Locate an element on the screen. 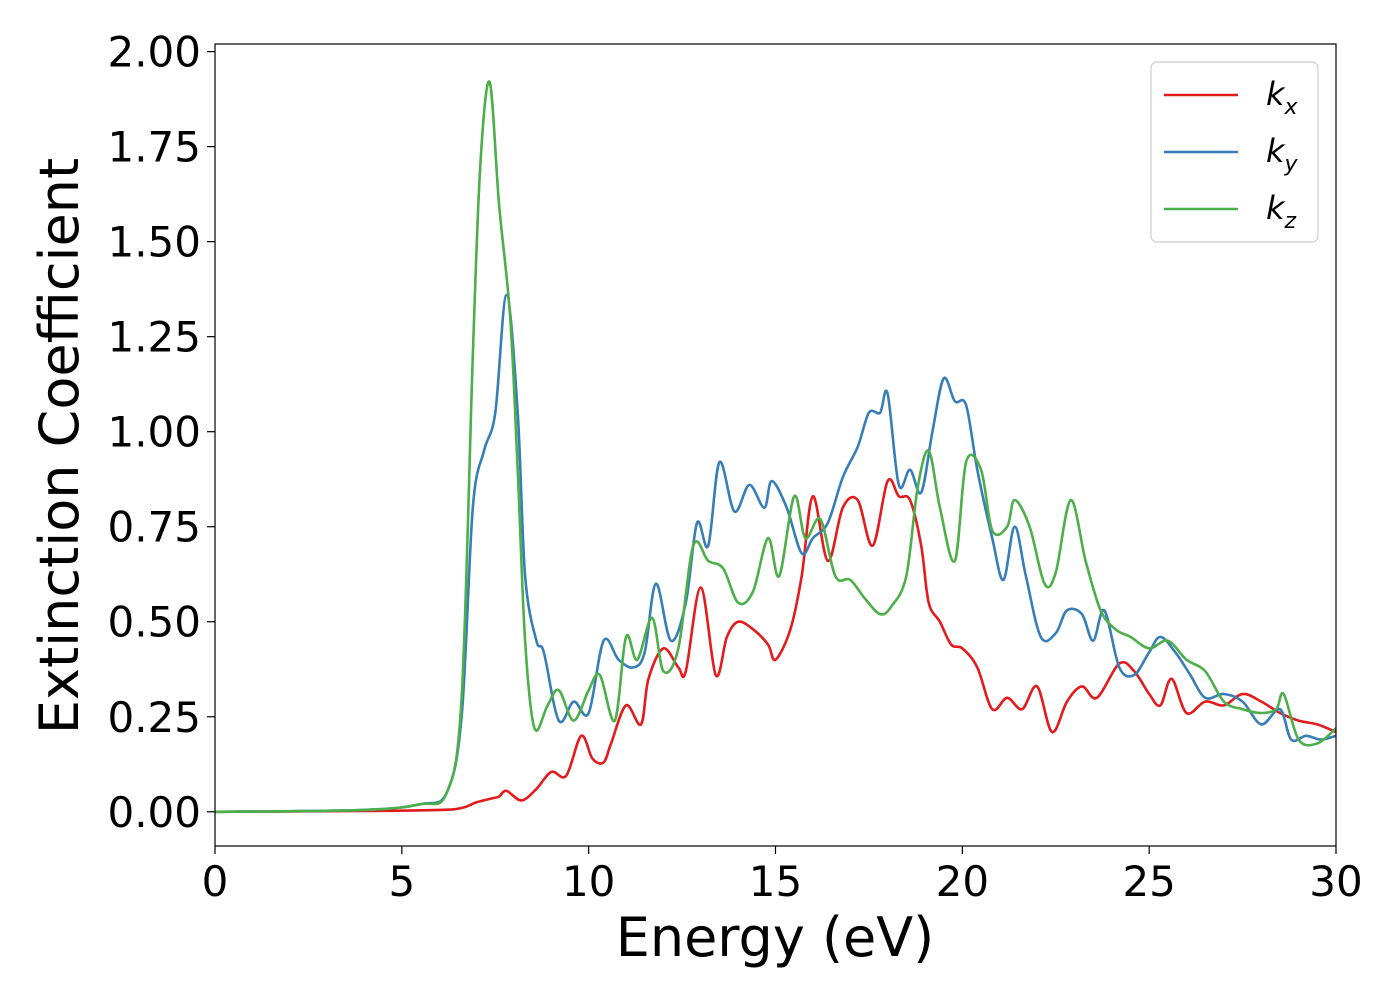 This screenshot has width=1400, height=1000. x-tick-label: 10 is located at coordinates (588, 881).